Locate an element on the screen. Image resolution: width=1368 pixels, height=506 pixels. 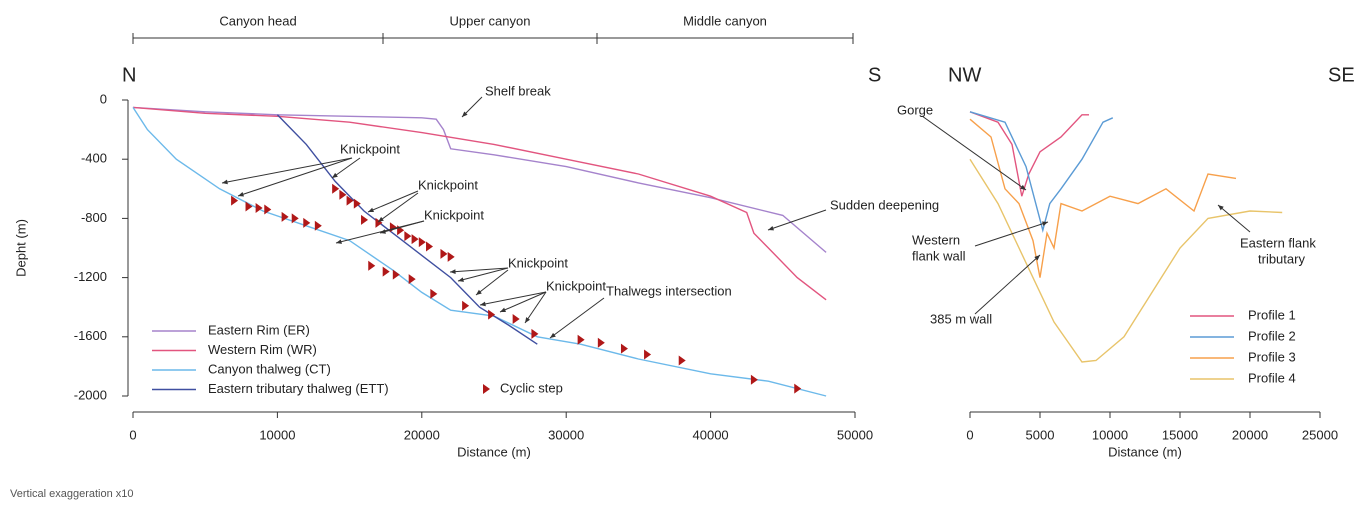
legend-label: Canyon thalweg (CT) is located at coordinates (269, 368).